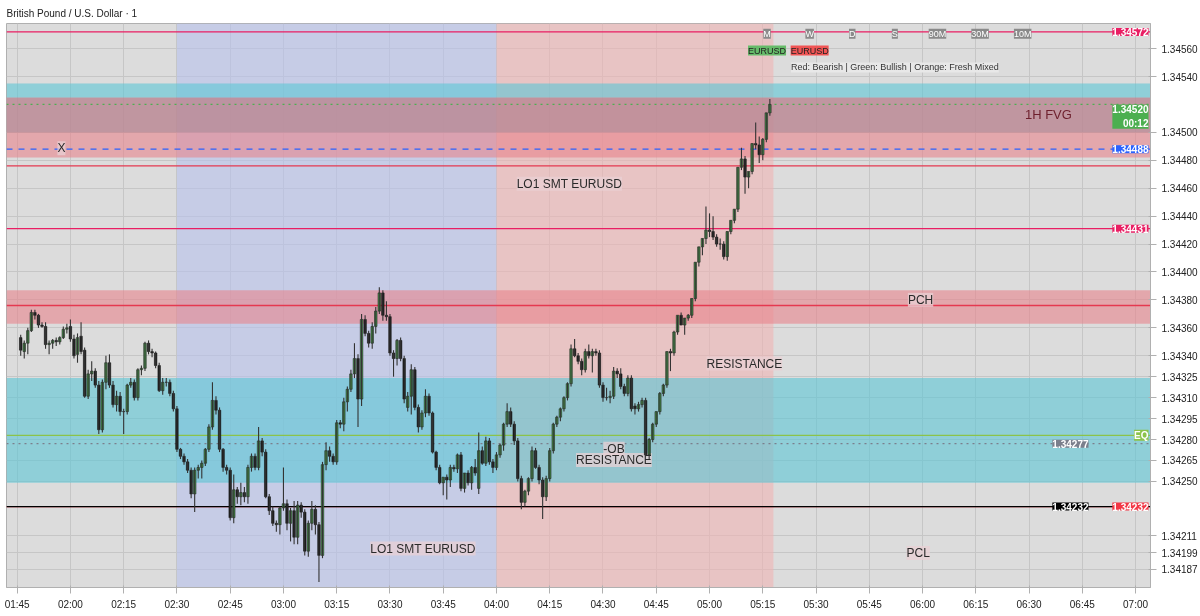 The height and width of the screenshot is (616, 1200). I want to click on x-tick-label: 02:45, so click(230, 604).